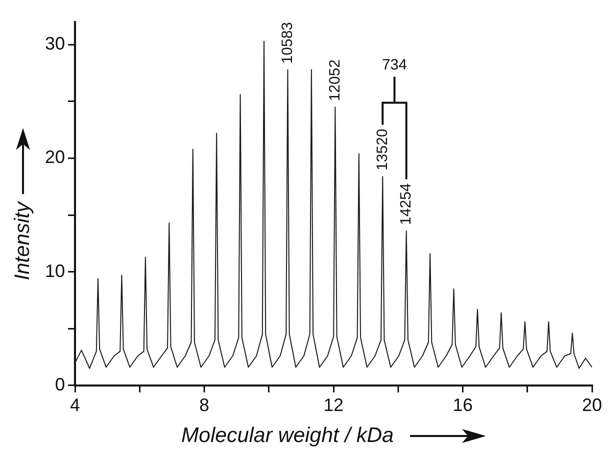 Image resolution: width=615 pixels, height=469 pixels. Describe the element at coordinates (204, 405) in the screenshot. I see `x-tick-label: 8` at that location.